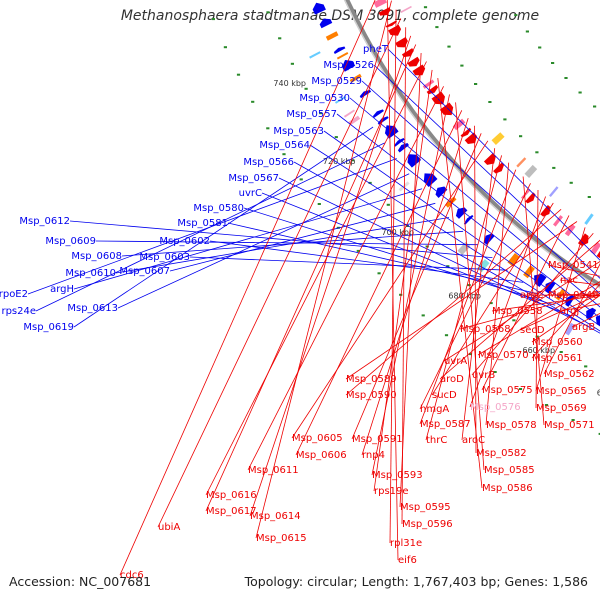  What do you see at coordinates (511, 425) in the screenshot?
I see `reverse-gene-label: Msp_0578` at bounding box center [511, 425].